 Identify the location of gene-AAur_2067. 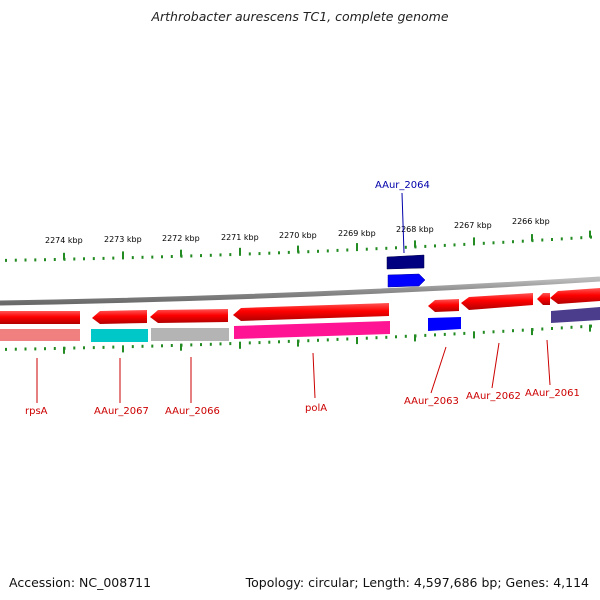
(119, 317).